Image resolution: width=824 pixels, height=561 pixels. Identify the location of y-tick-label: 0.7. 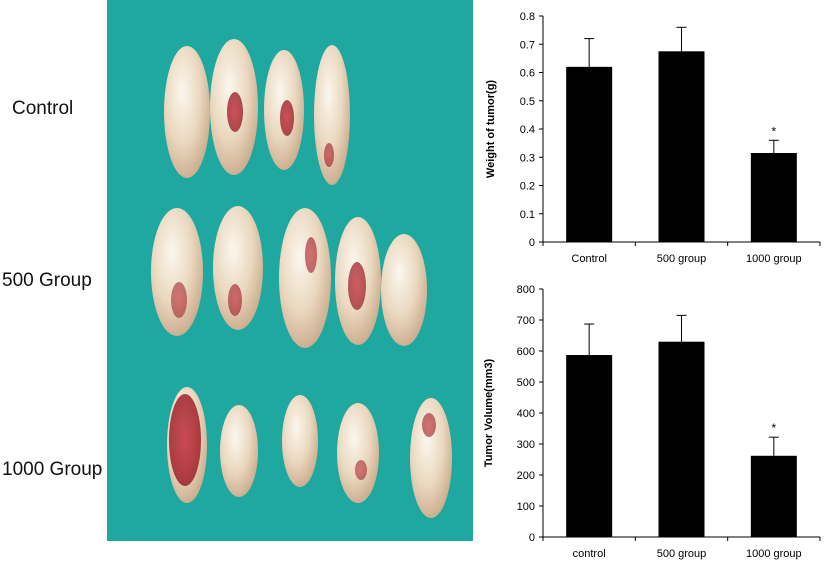
(527, 45).